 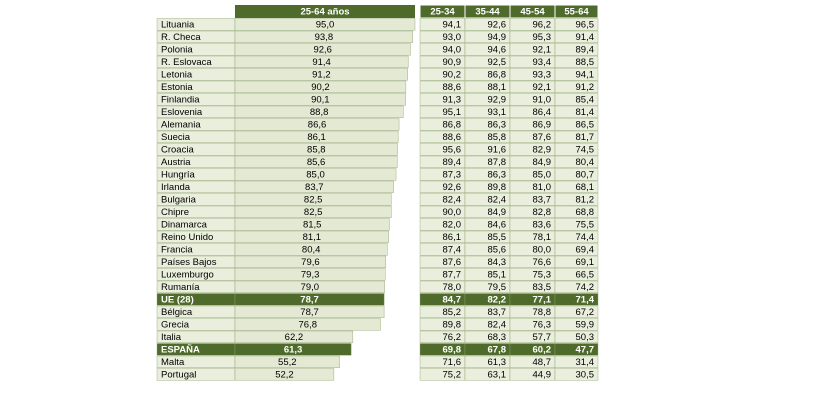 I want to click on group-cell-value: 93,1, so click(x=497, y=112).